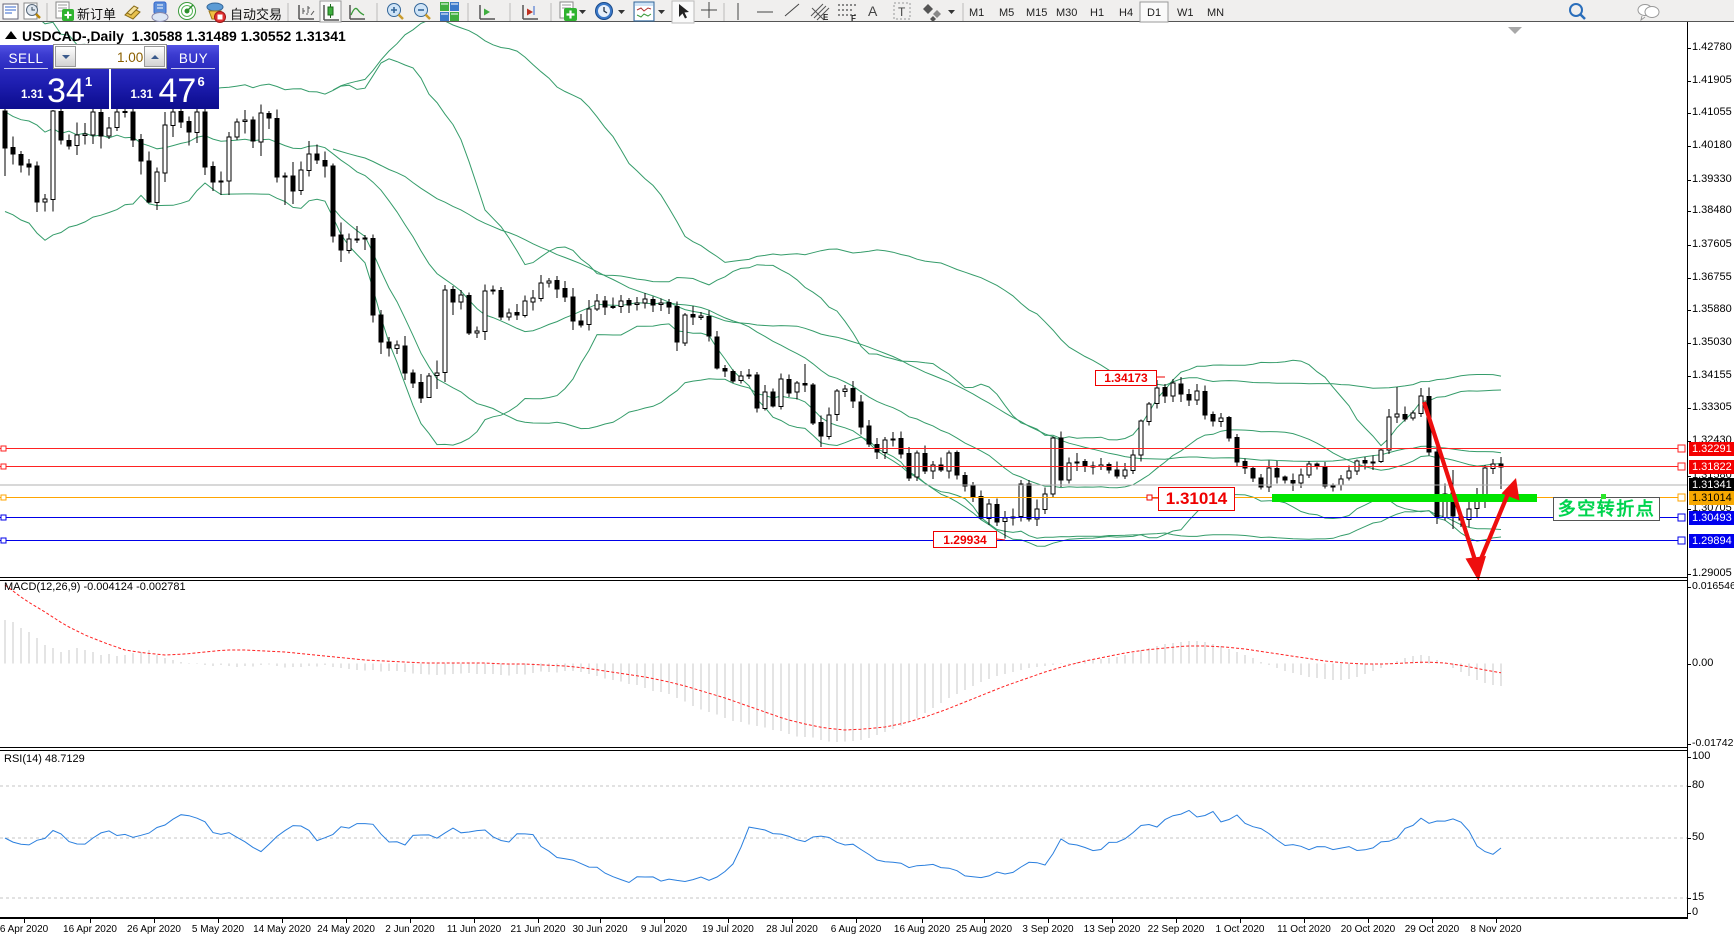 This screenshot has height=943, width=1734. I want to click on svg-text: M5, so click(1006, 13).